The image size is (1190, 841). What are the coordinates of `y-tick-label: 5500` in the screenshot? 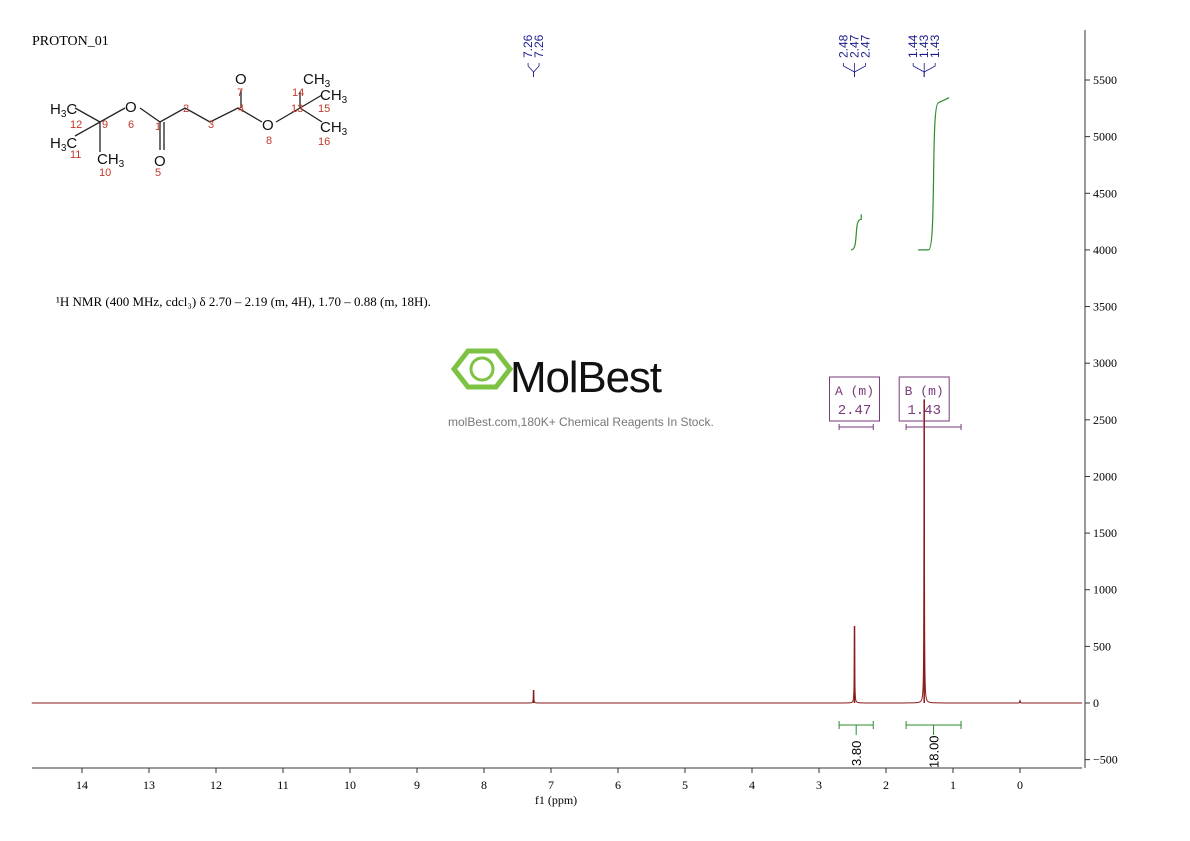 It's located at (1105, 80).